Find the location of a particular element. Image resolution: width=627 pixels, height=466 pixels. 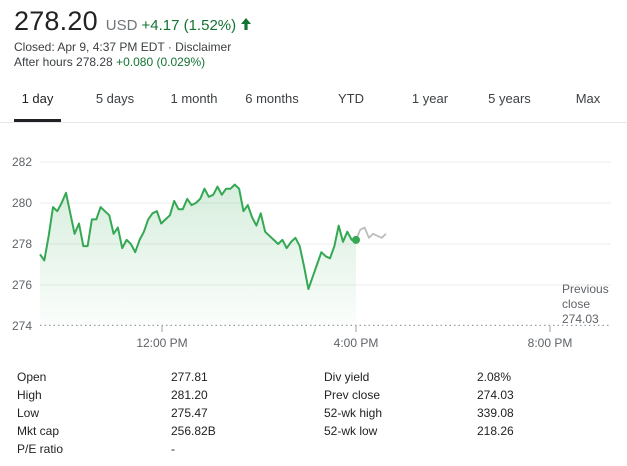

currency-label: USD is located at coordinates (121, 25).